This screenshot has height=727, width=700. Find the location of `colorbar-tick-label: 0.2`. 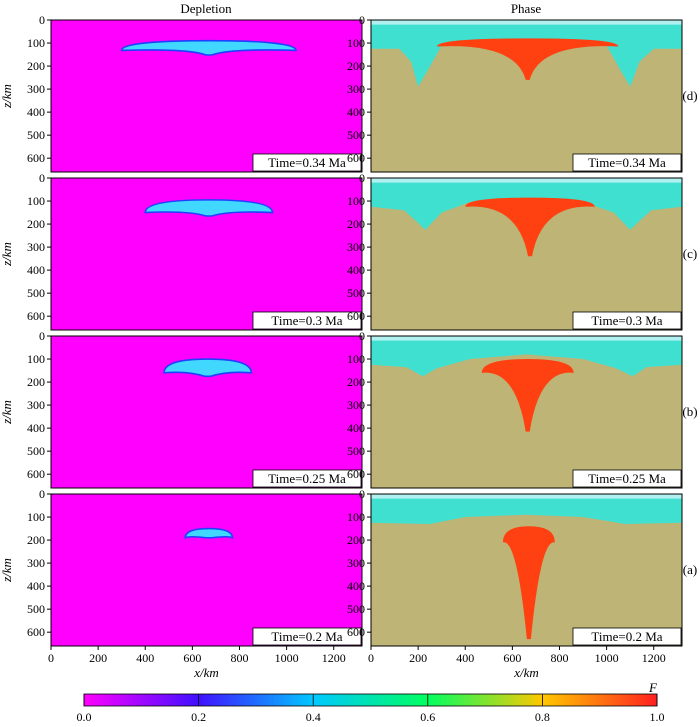

colorbar-tick-label: 0.2 is located at coordinates (198, 717).